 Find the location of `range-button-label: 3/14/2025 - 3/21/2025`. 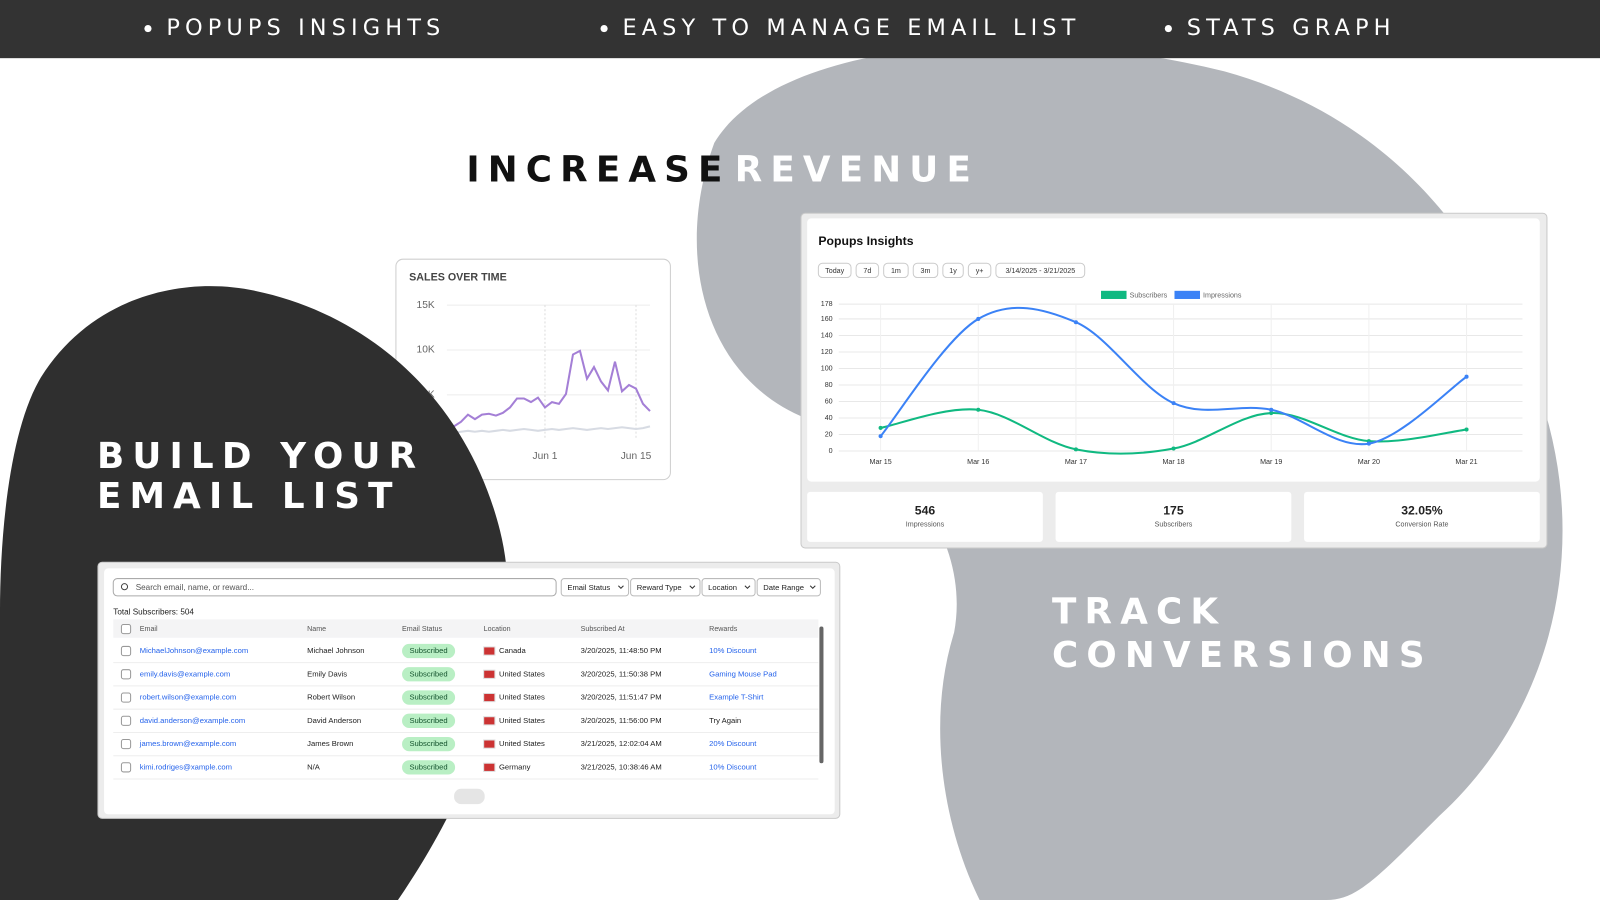

range-button-label: 3/14/2025 - 3/21/2025 is located at coordinates (1040, 271).